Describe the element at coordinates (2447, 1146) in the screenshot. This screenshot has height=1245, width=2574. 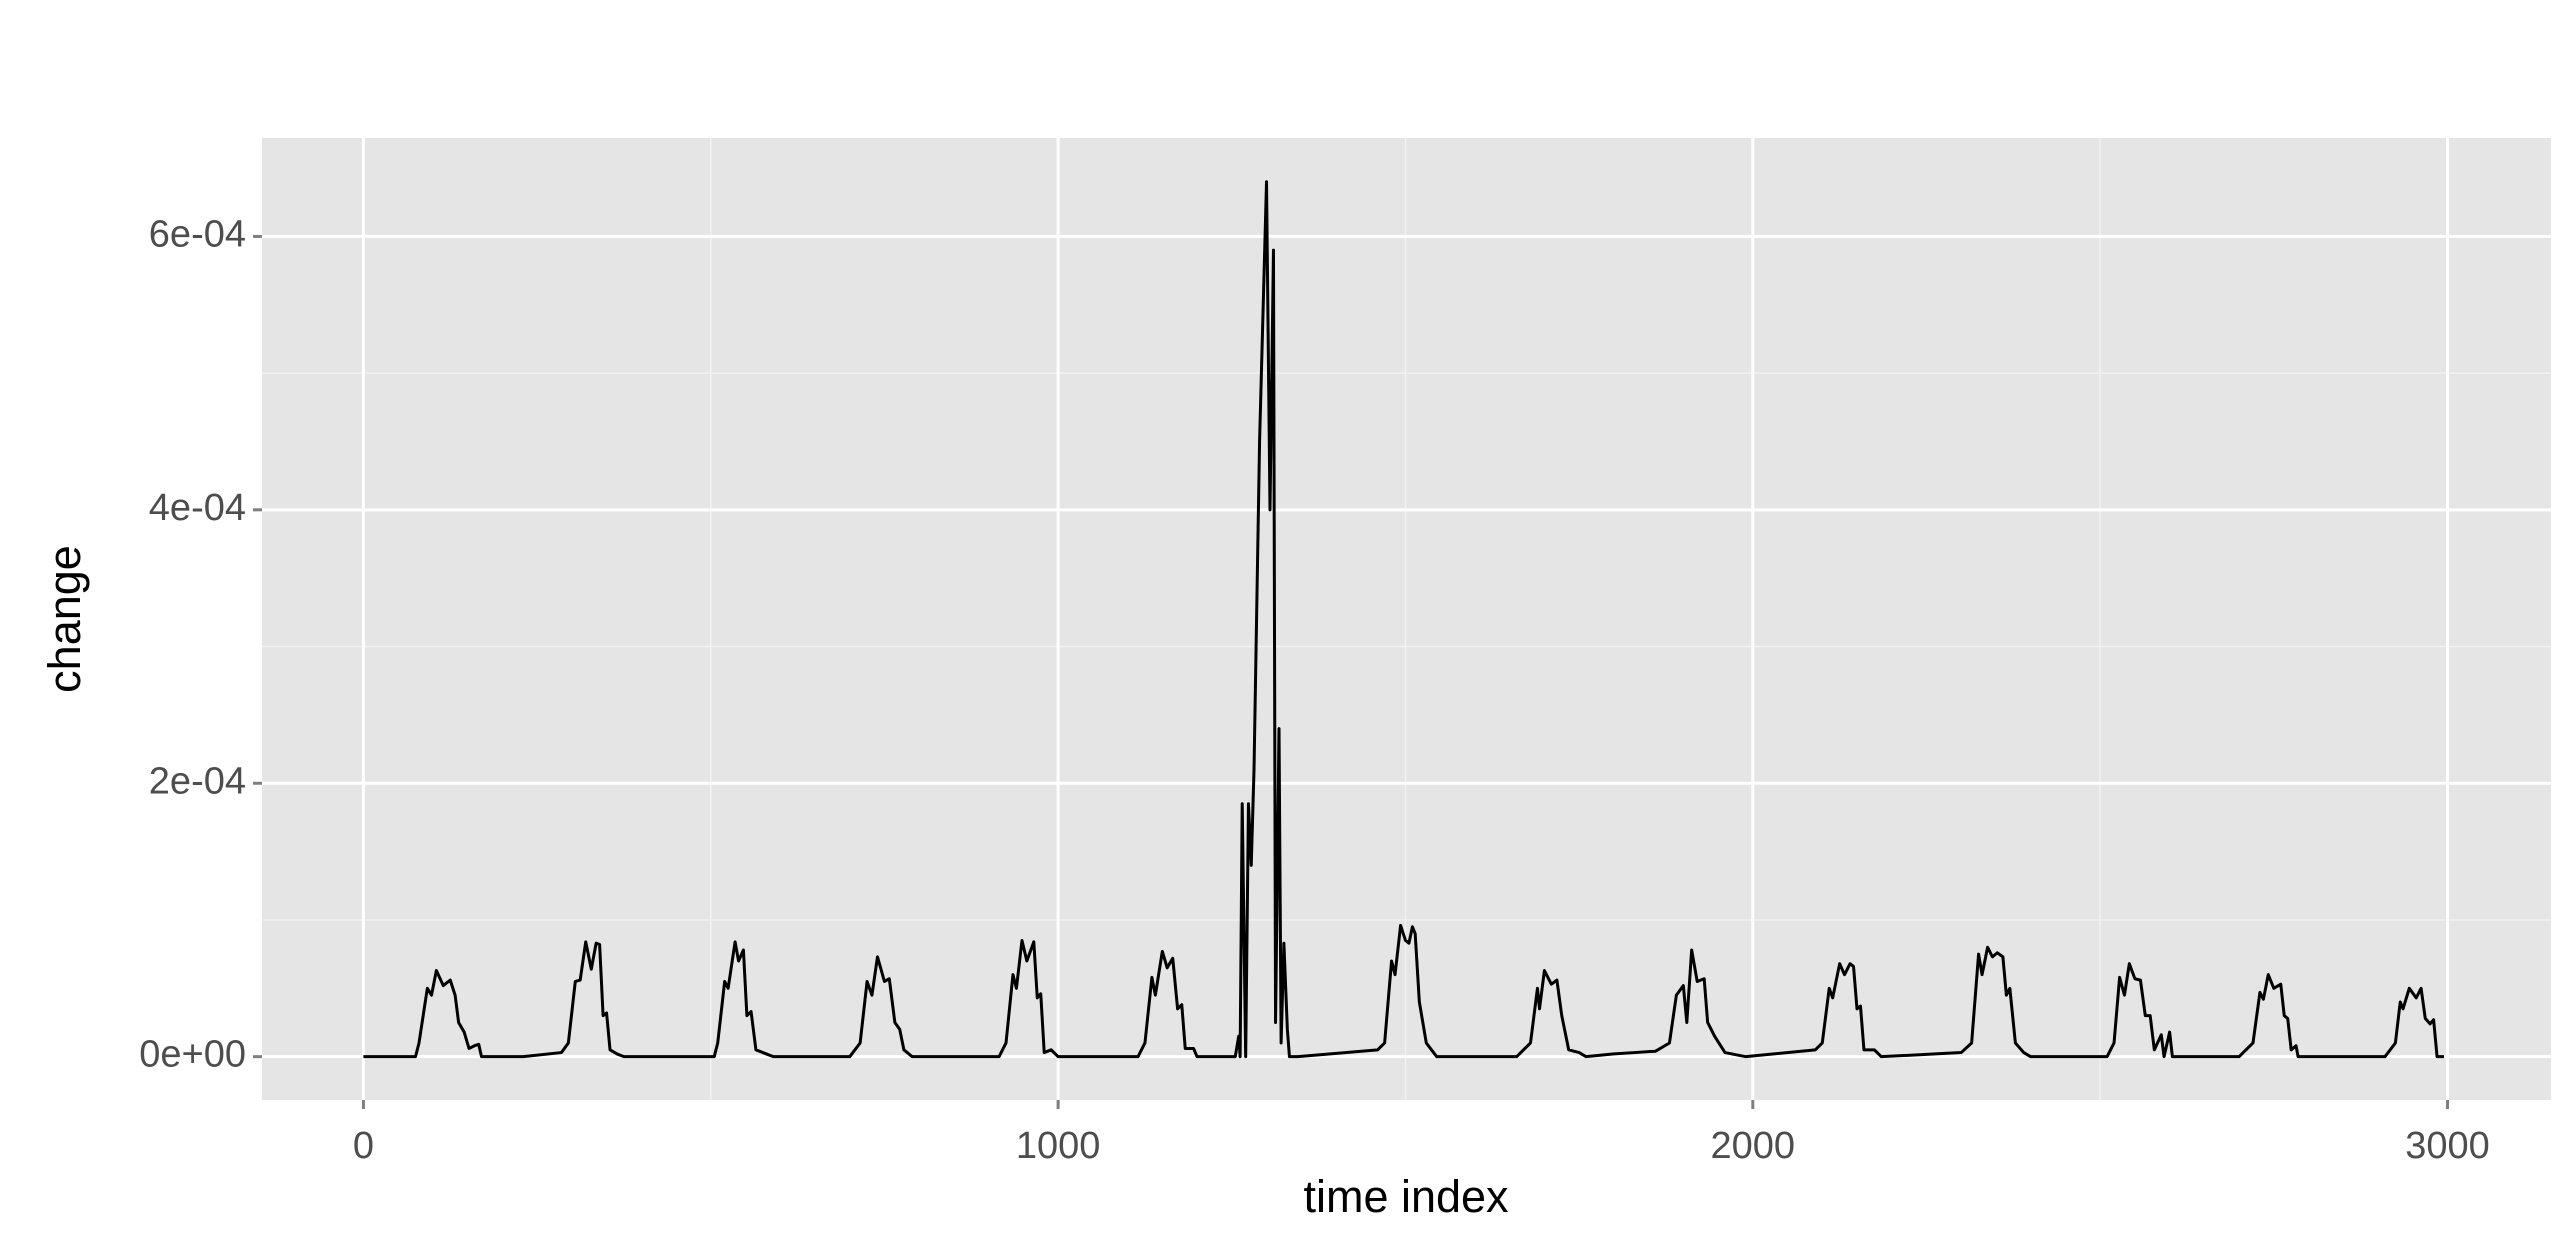
I see `x-tick-label: 3000` at that location.